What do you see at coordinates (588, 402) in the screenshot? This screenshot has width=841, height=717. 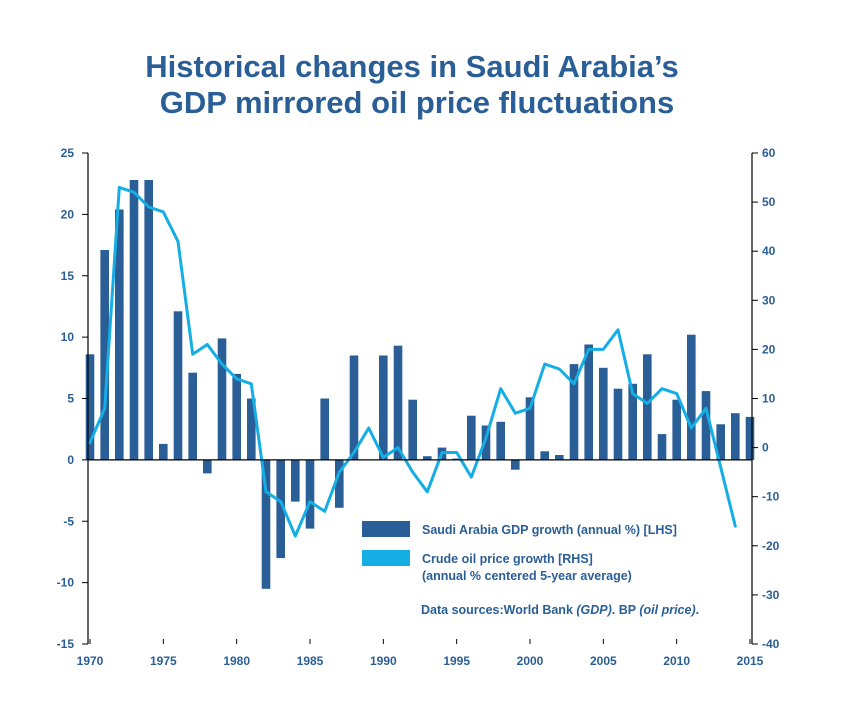 I see `gdp-bar-2004` at bounding box center [588, 402].